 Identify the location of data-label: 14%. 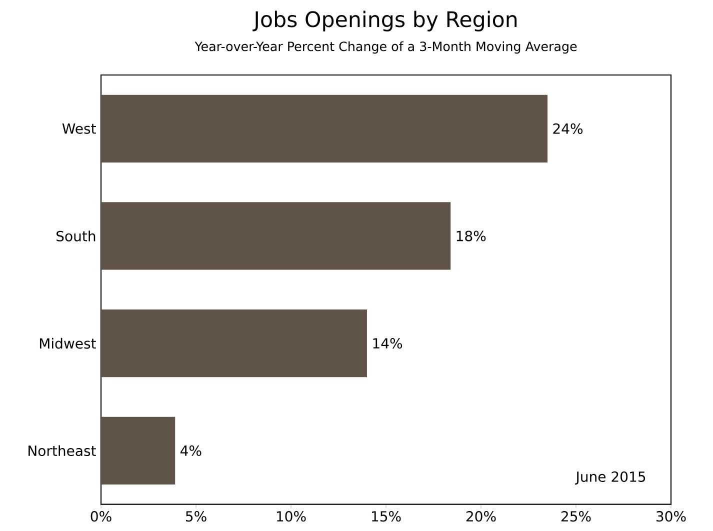
(387, 343).